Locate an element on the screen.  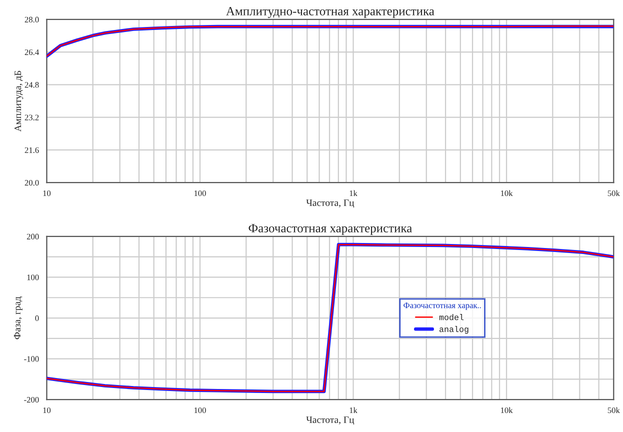
chart-title: Фазочастотная характеристика is located at coordinates (330, 229).